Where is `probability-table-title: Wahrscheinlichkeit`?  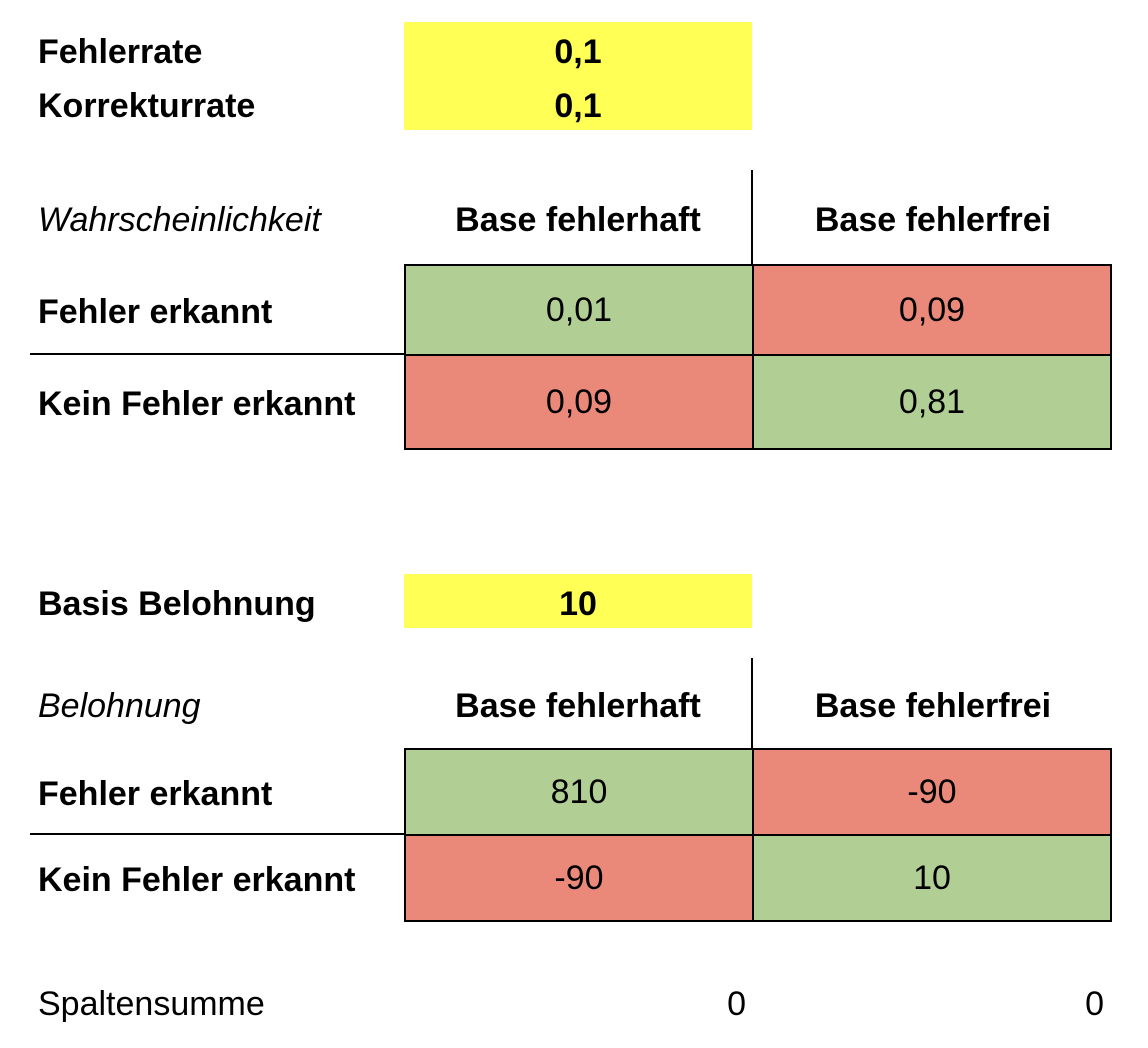
probability-table-title: Wahrscheinlichkeit is located at coordinates (179, 220).